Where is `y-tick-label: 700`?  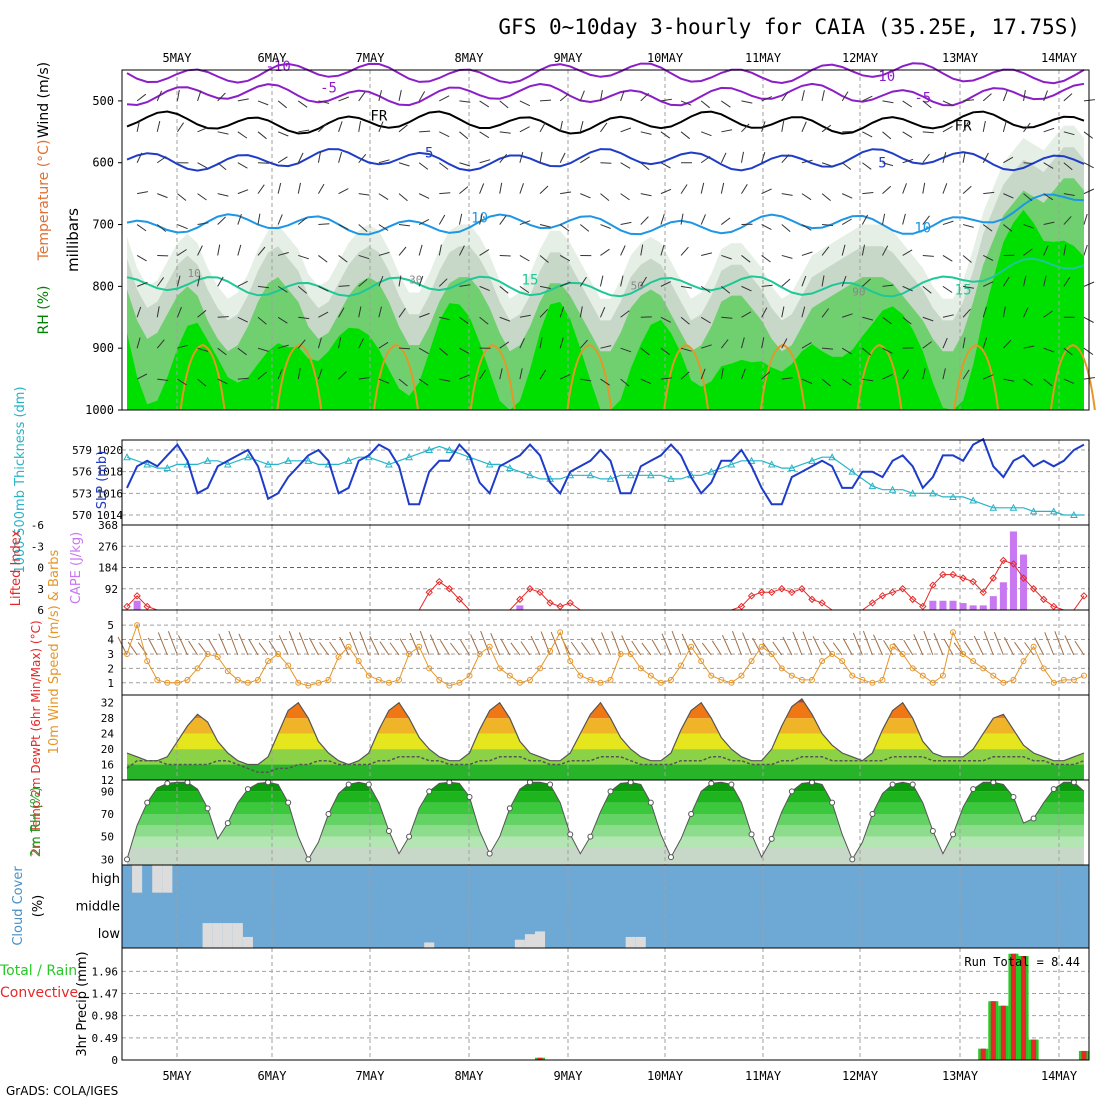
y-tick-label: 700 is located at coordinates (103, 225).